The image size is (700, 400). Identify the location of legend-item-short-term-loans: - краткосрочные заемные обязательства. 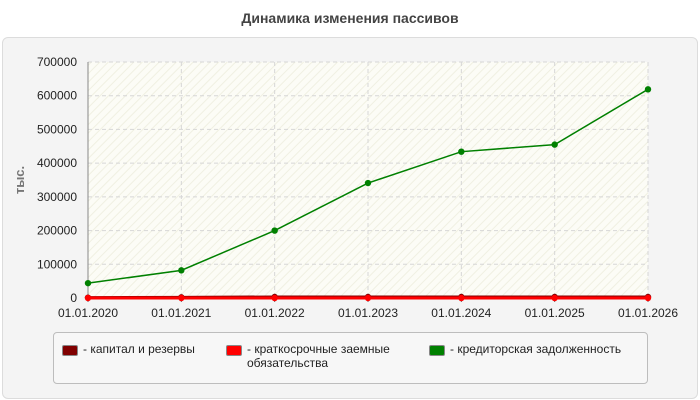
(324, 356).